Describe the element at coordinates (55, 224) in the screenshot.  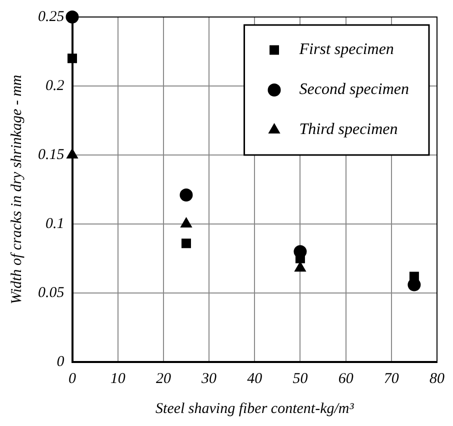
I see `y-tick-label: 0.1` at that location.